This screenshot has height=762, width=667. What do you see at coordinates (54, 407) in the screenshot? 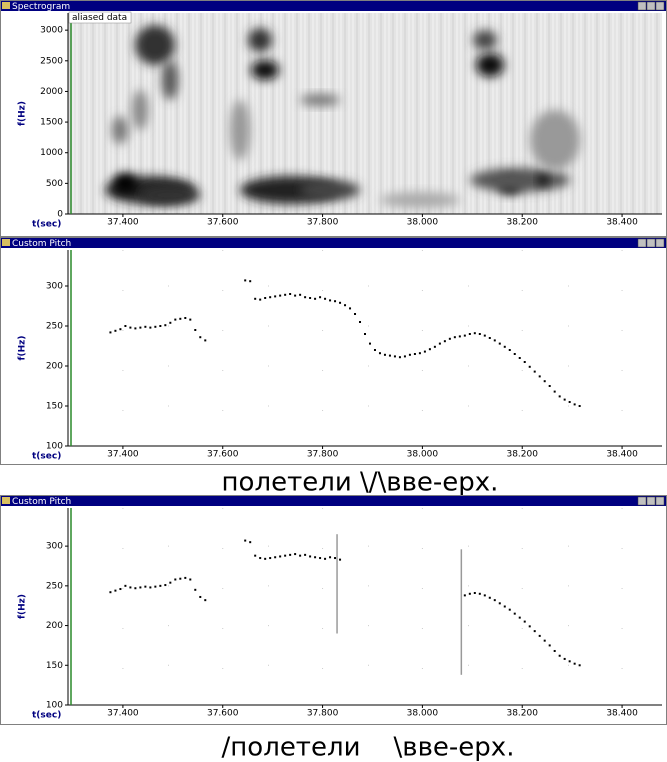
I see `y-tick-label: 150` at bounding box center [54, 407].